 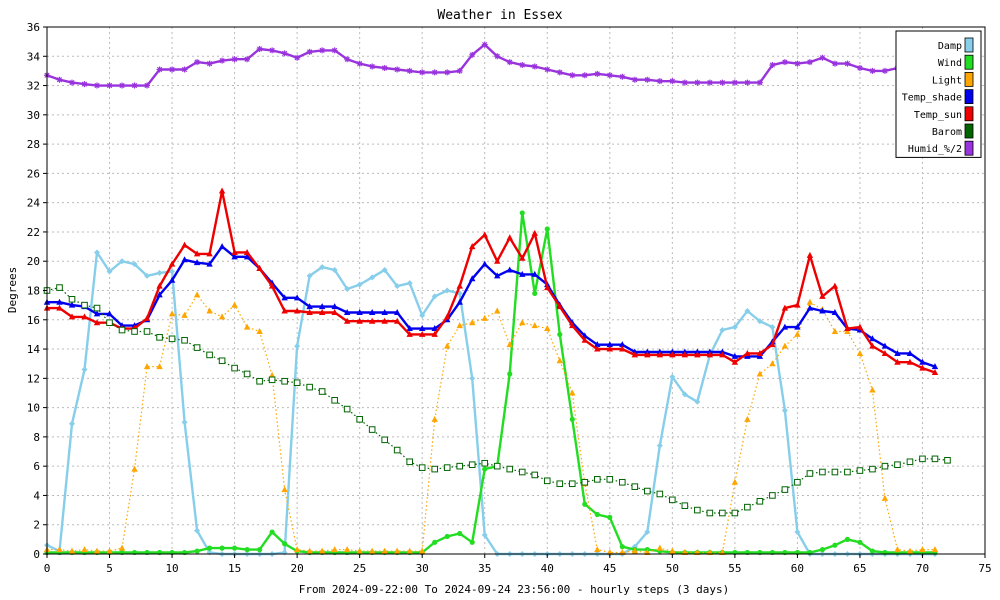 What do you see at coordinates (359, 568) in the screenshot?
I see `x-tick-label: 25` at bounding box center [359, 568].